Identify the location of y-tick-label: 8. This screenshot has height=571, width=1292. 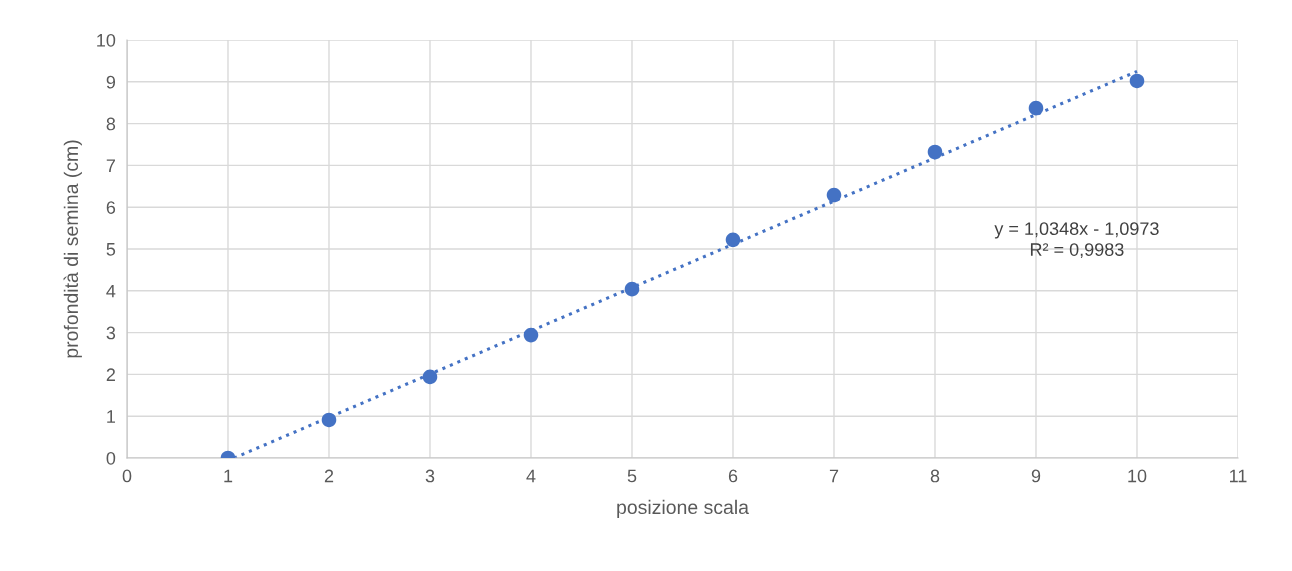
(111, 124).